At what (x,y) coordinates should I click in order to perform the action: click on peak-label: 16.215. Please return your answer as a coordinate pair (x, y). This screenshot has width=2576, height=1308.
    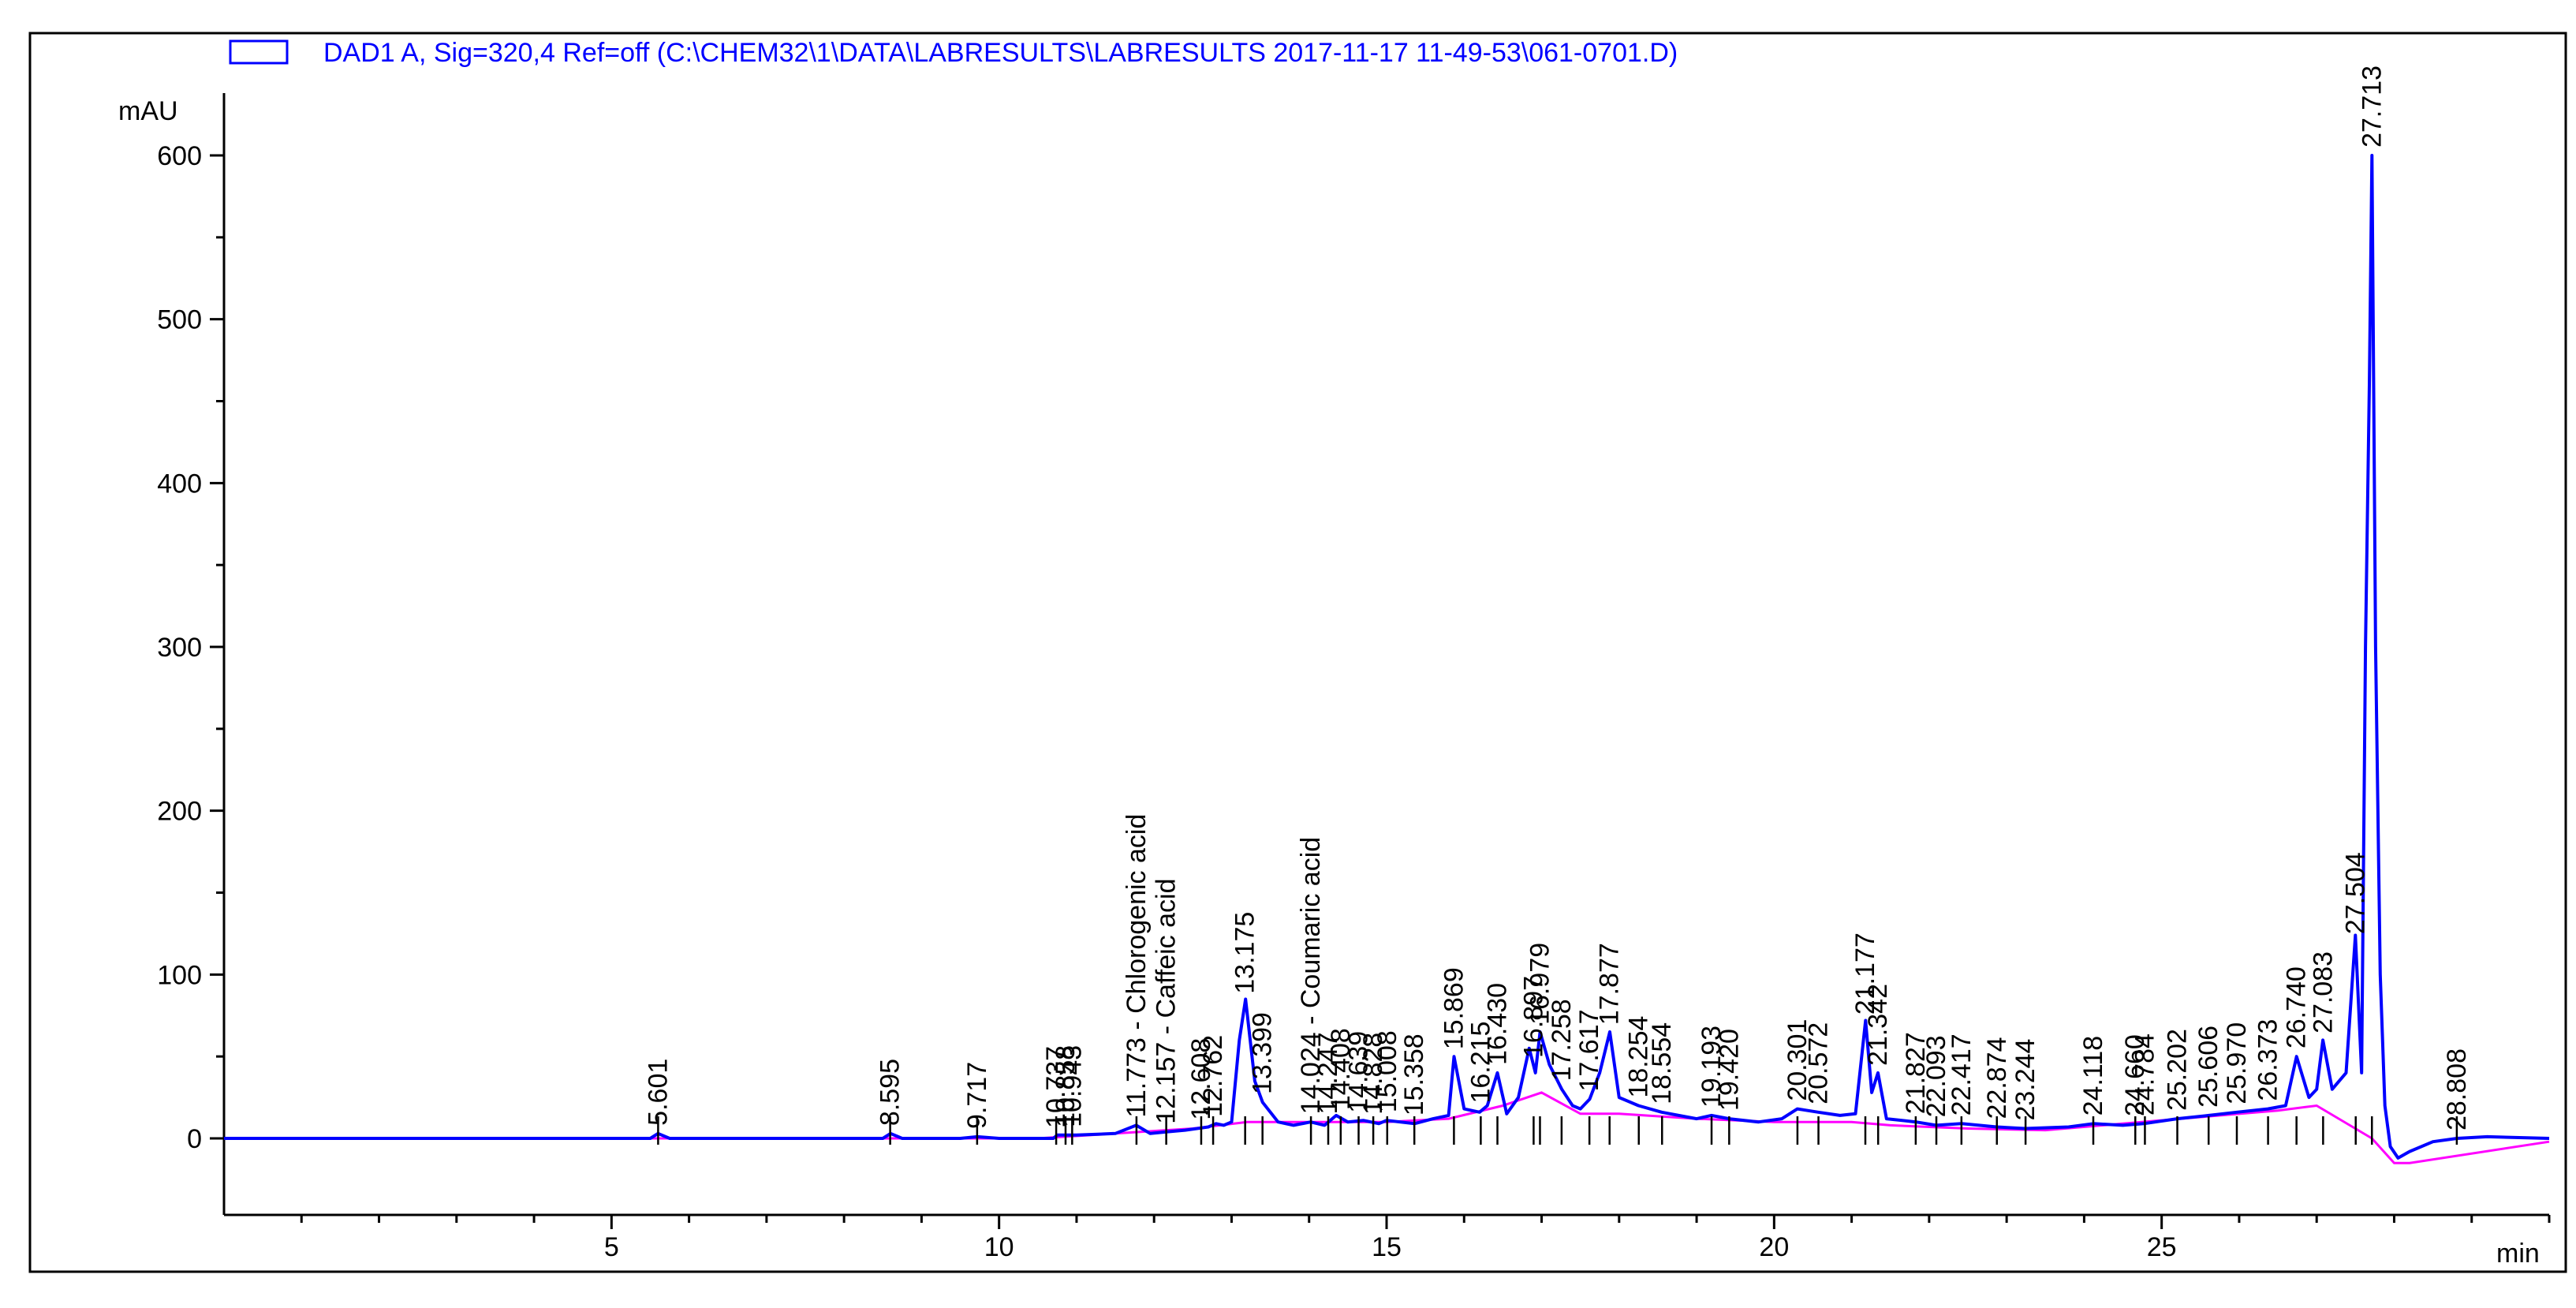
    Looking at the image, I should click on (1480, 1063).